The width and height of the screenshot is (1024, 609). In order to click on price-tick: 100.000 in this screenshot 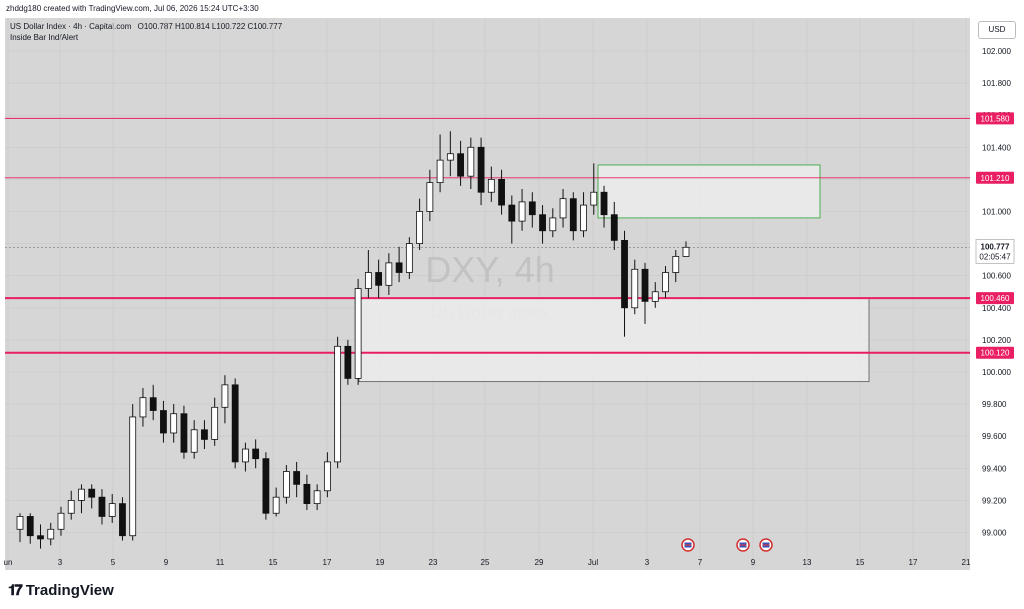, I will do `click(996, 372)`.